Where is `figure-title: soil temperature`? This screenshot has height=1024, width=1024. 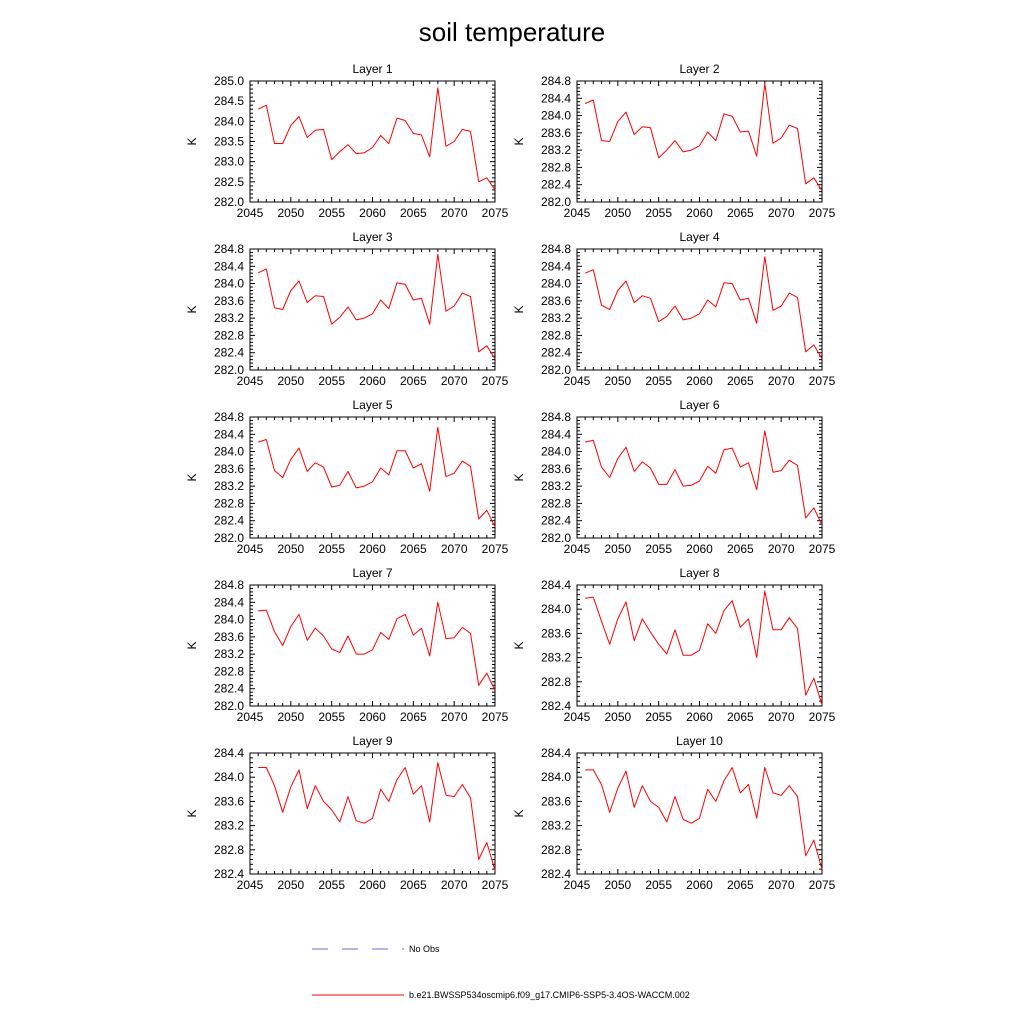 figure-title: soil temperature is located at coordinates (512, 32).